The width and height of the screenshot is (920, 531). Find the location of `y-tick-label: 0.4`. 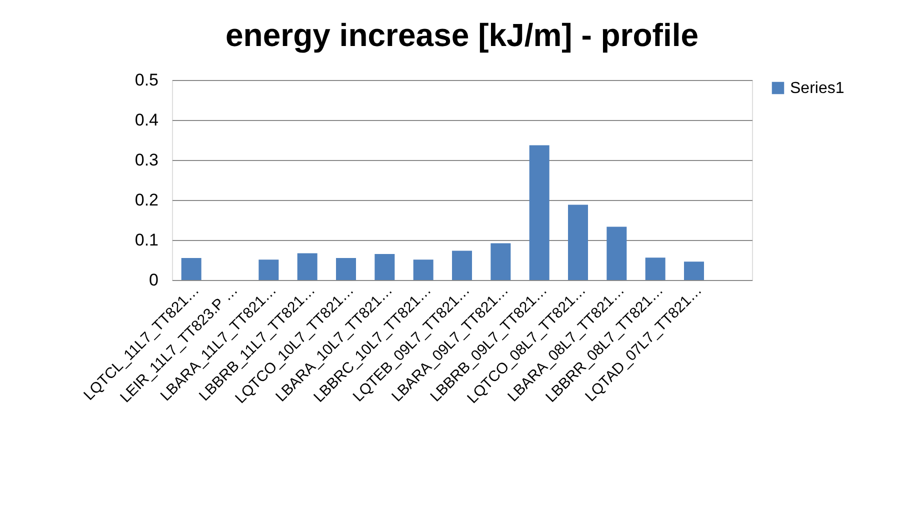

y-tick-label: 0.4 is located at coordinates (146, 120).